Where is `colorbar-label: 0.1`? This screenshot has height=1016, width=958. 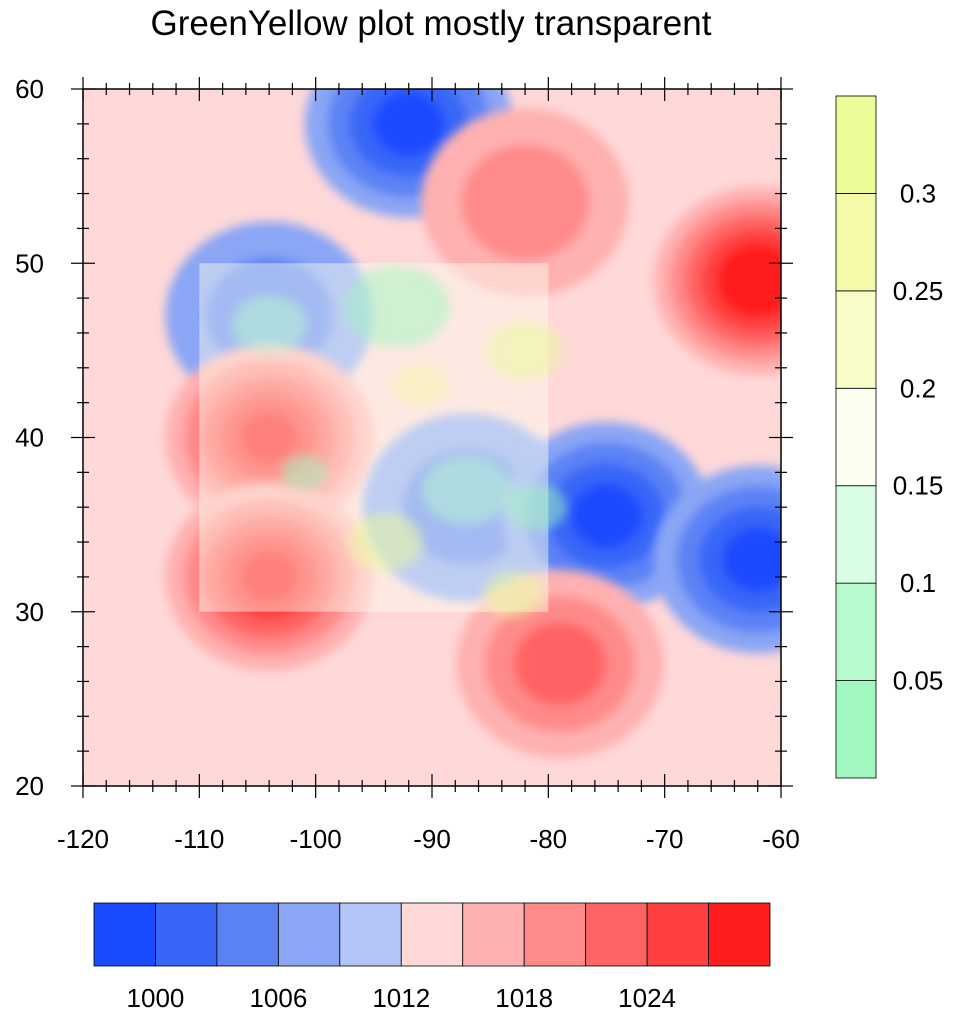 colorbar-label: 0.1 is located at coordinates (918, 583).